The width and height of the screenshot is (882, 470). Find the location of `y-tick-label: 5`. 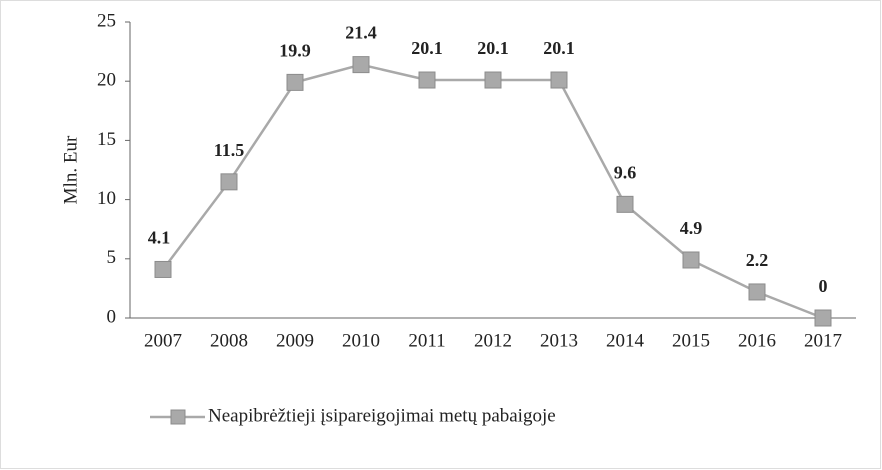

y-tick-label: 5 is located at coordinates (112, 257).